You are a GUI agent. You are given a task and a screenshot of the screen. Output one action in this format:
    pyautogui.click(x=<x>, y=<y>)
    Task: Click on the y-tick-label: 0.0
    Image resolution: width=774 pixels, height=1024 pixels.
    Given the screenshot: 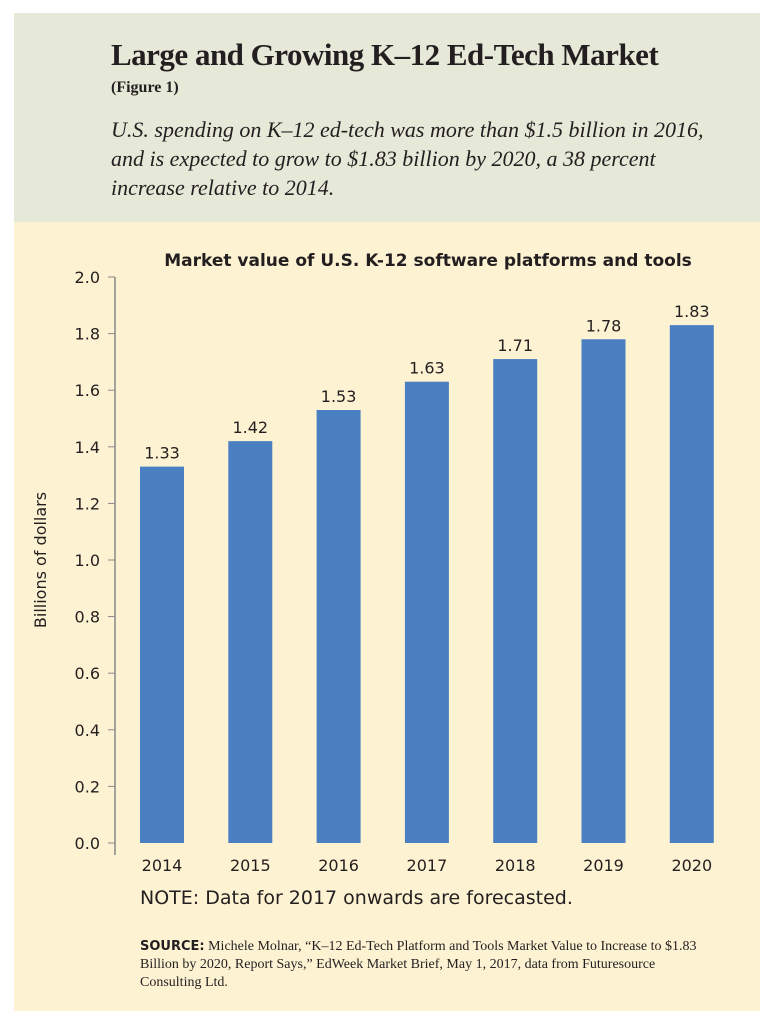 What is the action you would take?
    pyautogui.click(x=87, y=843)
    